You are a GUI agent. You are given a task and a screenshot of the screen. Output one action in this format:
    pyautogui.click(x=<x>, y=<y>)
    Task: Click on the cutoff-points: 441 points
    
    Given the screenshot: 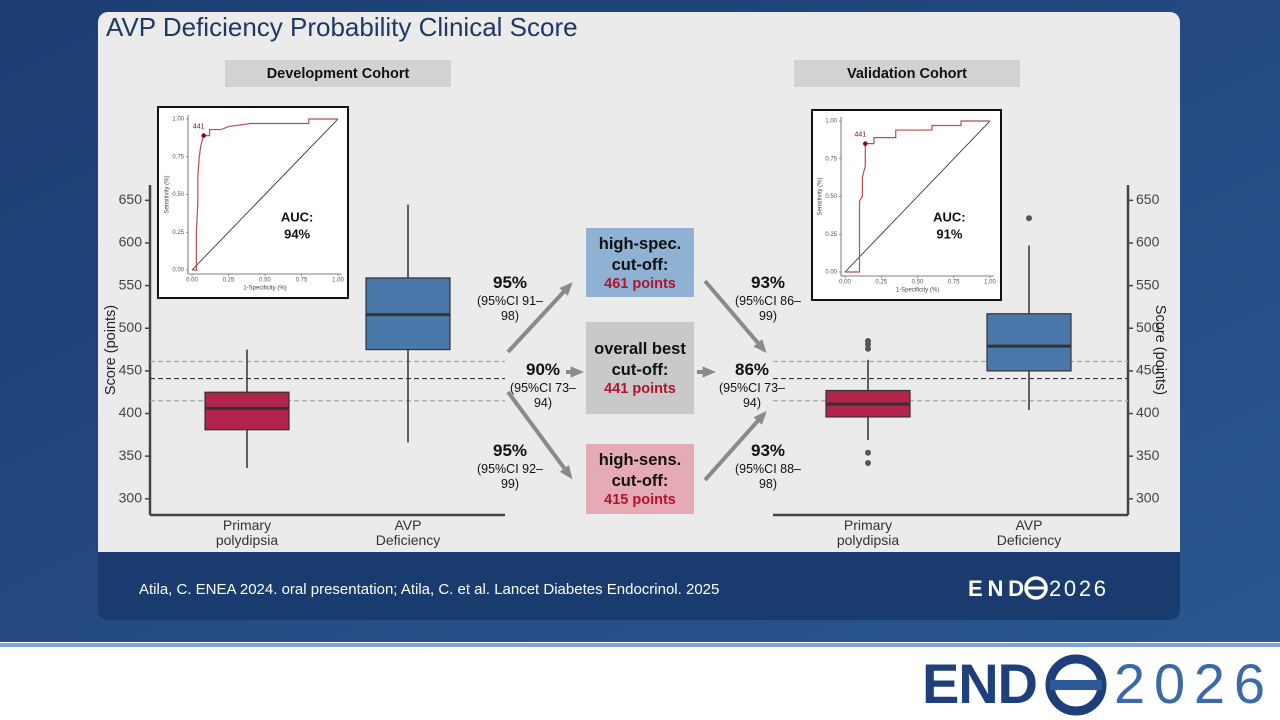 What is the action you would take?
    pyautogui.click(x=640, y=389)
    